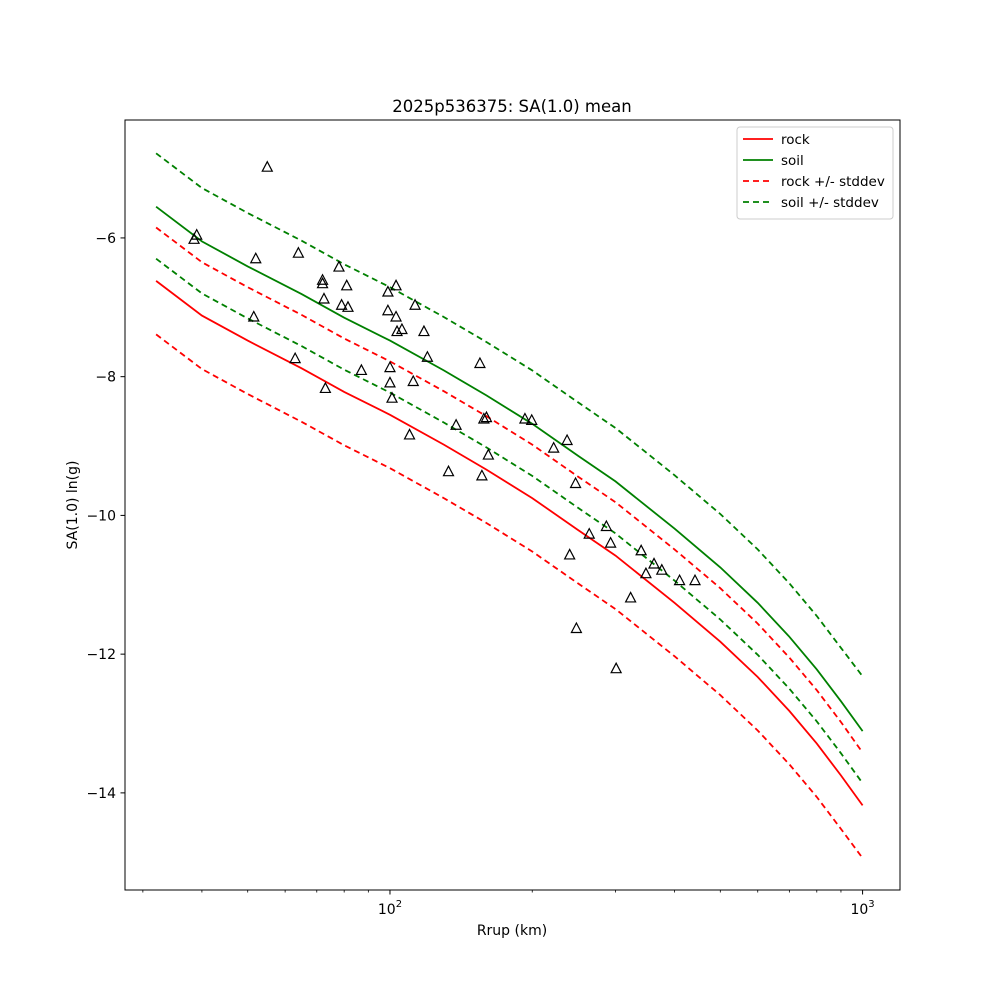 This screenshot has width=1000, height=1000. Describe the element at coordinates (795, 140) in the screenshot. I see `legend-label-rock: rock` at that location.